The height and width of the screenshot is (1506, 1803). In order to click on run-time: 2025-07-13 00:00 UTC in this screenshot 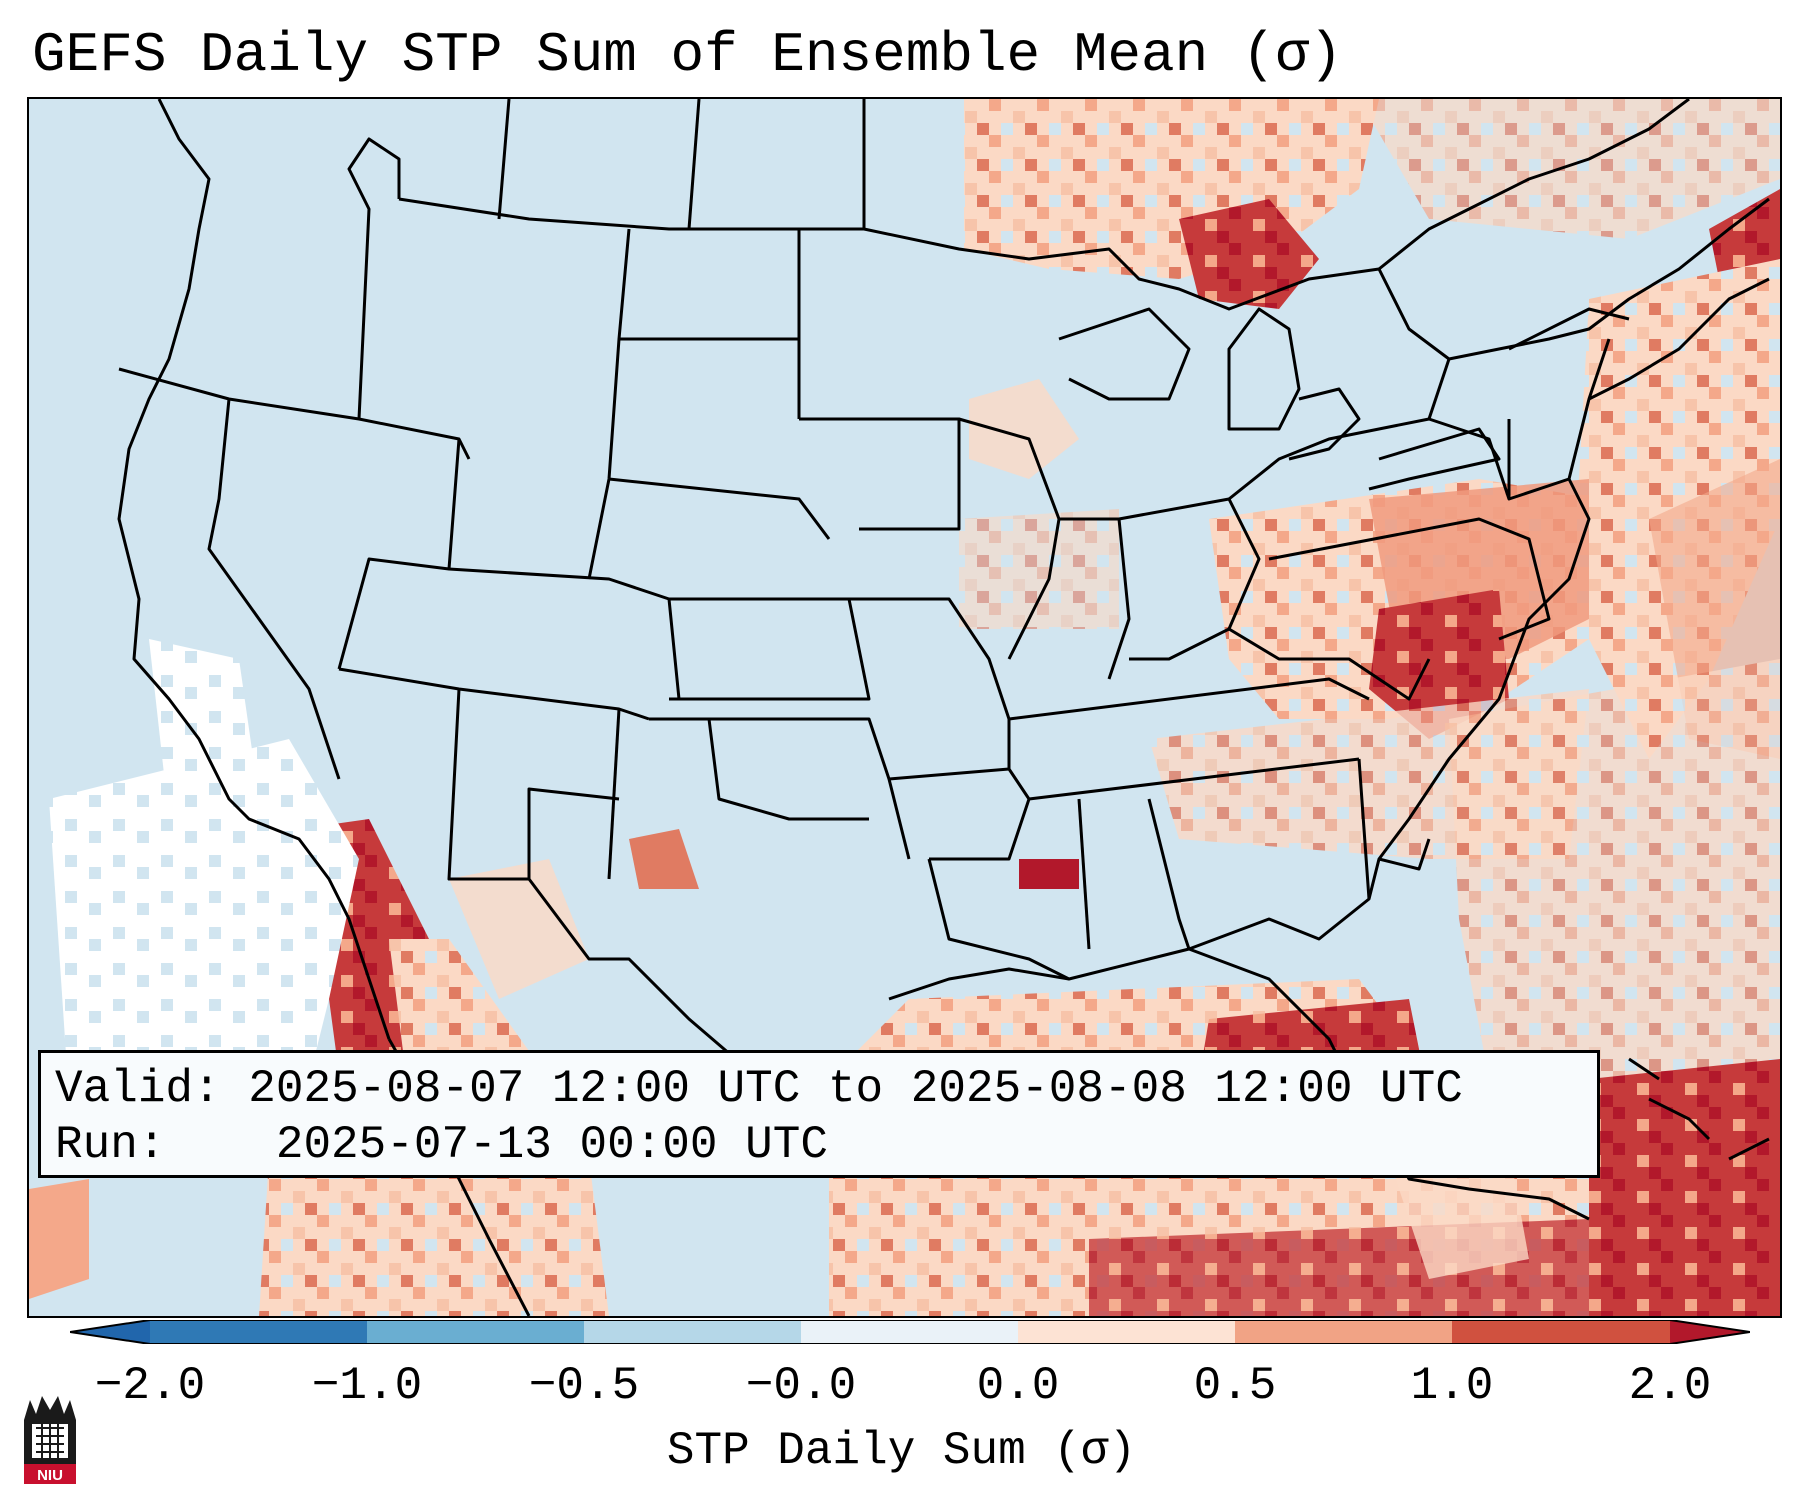, I will do `click(551, 1145)`.